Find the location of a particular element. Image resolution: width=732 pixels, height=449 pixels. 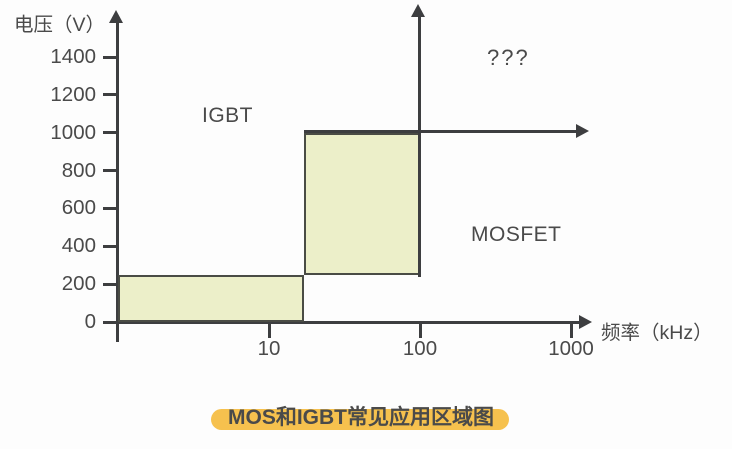

caption-text: MOS和IGBT常见应用区域图 is located at coordinates (361, 417).